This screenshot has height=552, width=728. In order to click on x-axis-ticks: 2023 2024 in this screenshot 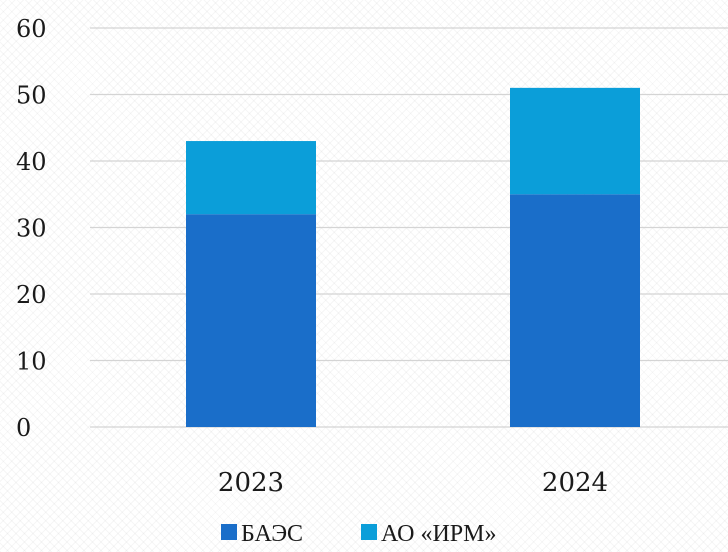, I will do `click(413, 483)`.